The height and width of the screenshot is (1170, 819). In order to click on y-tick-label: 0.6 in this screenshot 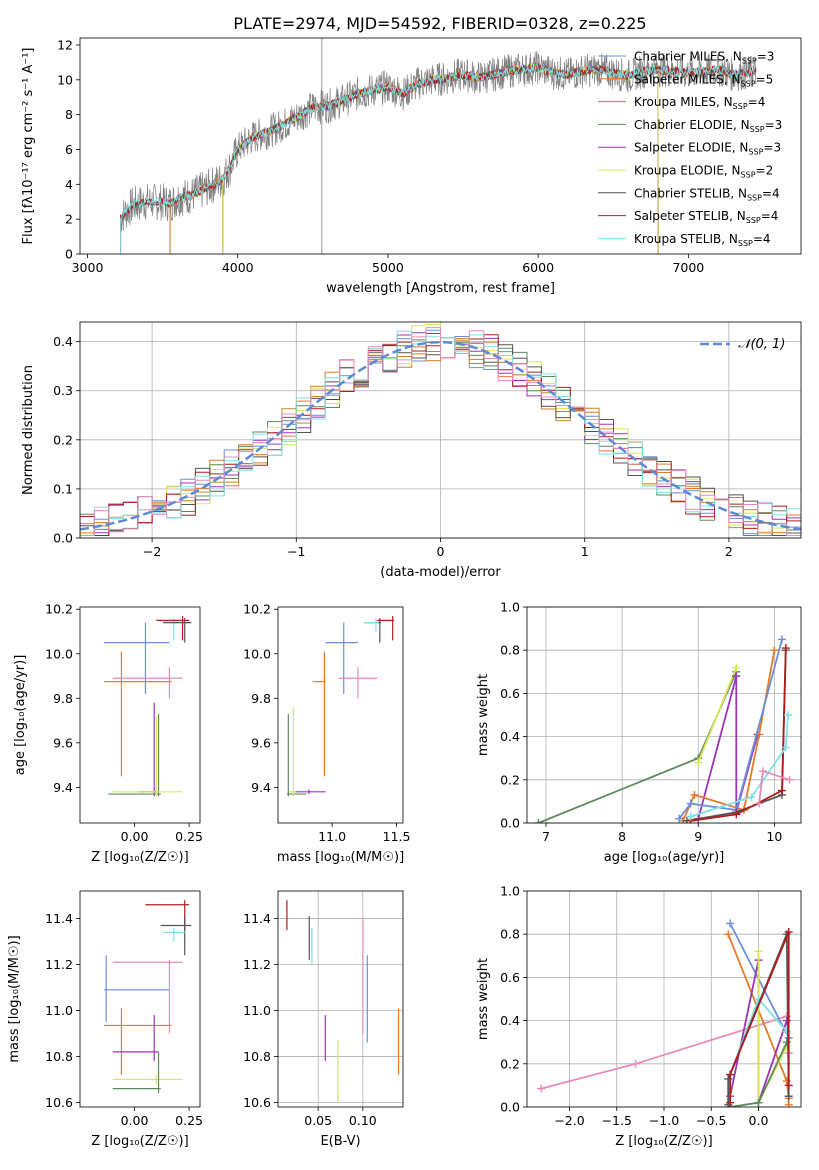, I will do `click(510, 693)`.